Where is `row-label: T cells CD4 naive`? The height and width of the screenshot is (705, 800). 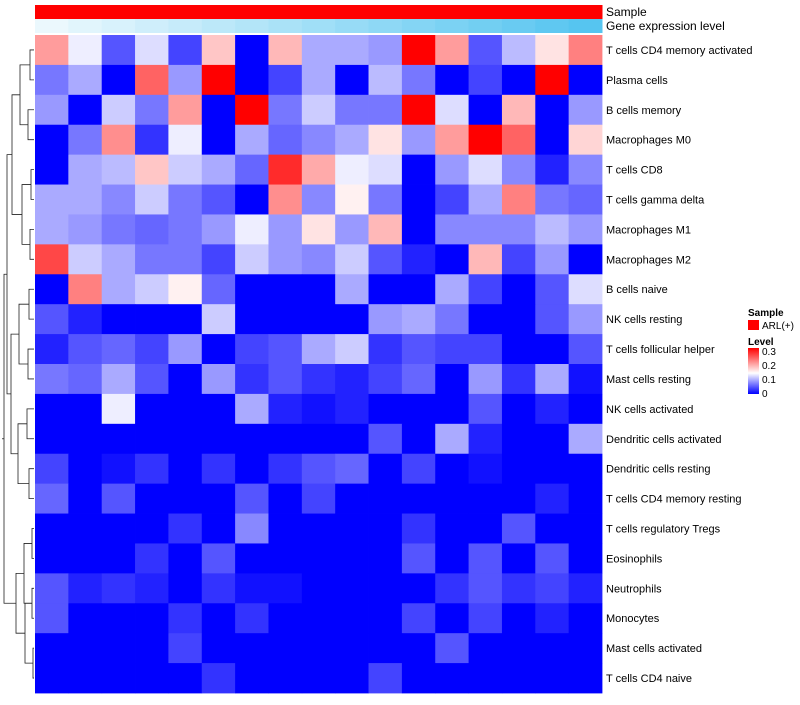 row-label: T cells CD4 naive is located at coordinates (649, 679).